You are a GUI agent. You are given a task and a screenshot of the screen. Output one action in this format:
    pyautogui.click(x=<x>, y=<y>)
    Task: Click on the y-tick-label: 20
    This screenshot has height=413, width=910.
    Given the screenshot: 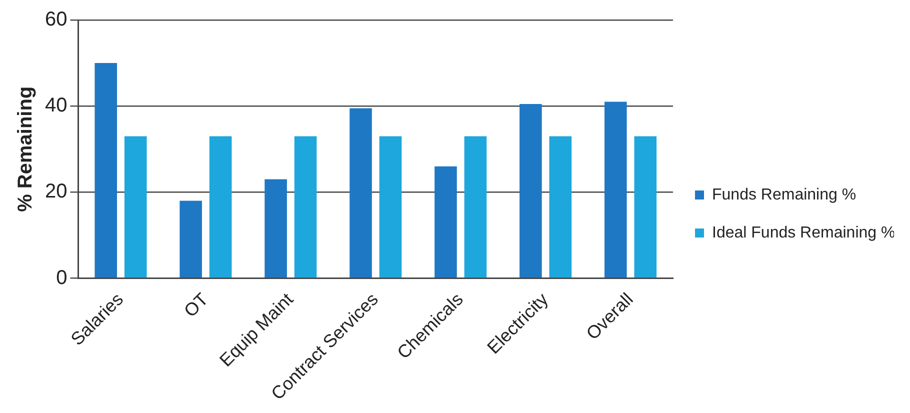 What is the action you would take?
    pyautogui.click(x=56, y=191)
    